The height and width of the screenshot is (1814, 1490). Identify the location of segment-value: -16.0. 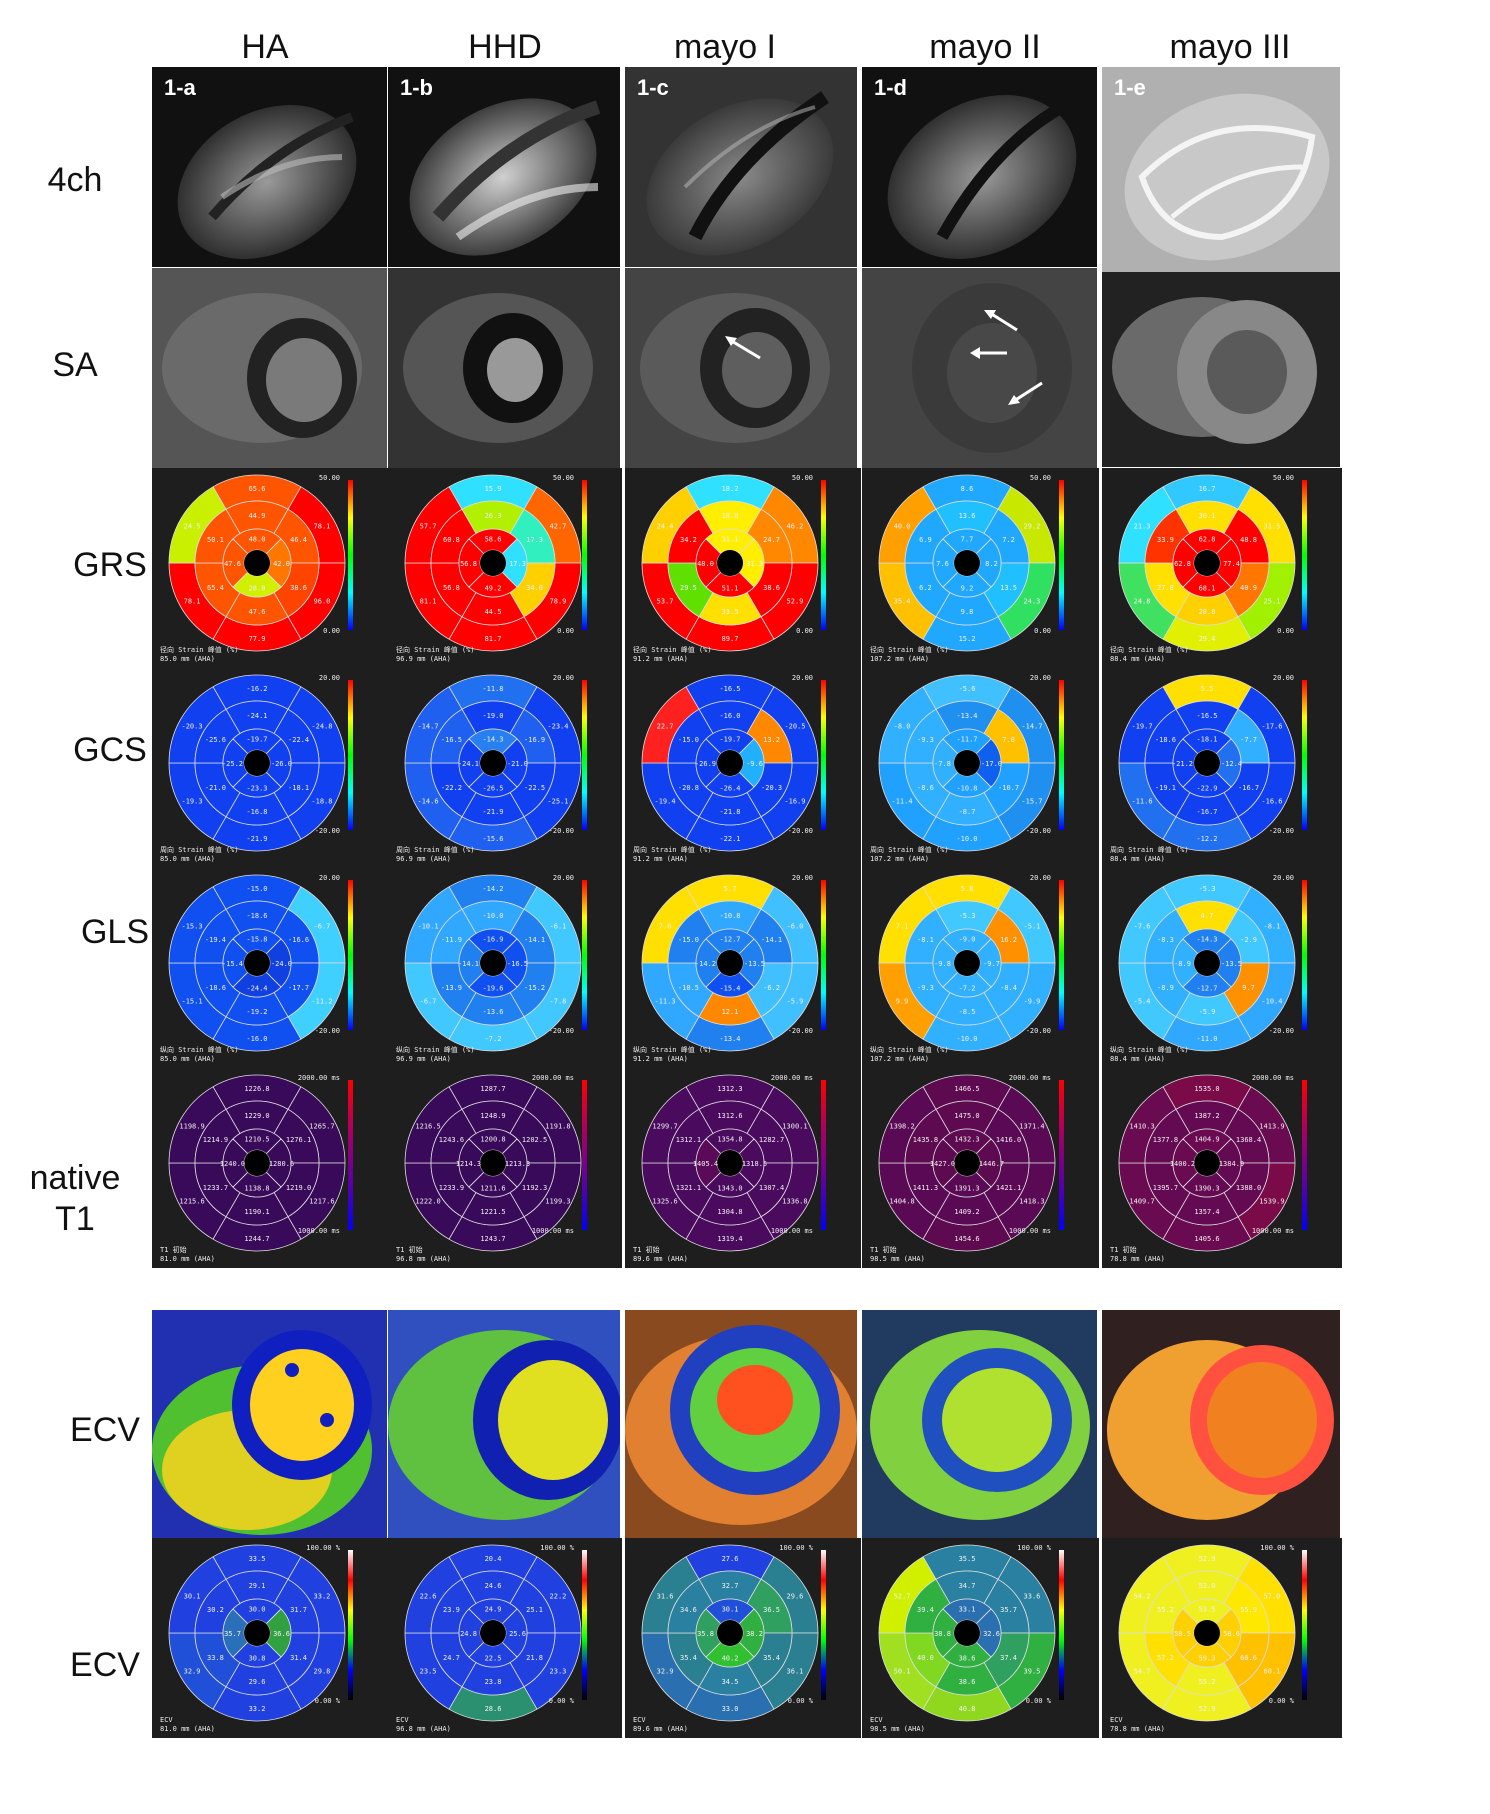
(729, 716).